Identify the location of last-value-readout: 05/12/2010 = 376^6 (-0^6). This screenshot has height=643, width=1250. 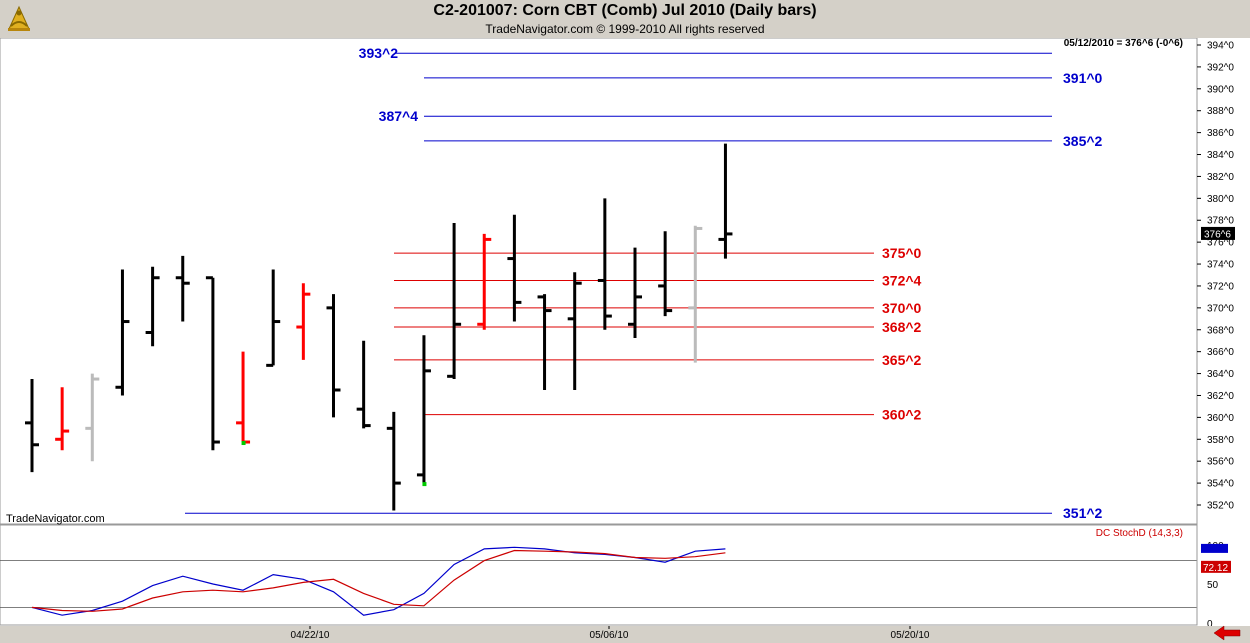
(1123, 43).